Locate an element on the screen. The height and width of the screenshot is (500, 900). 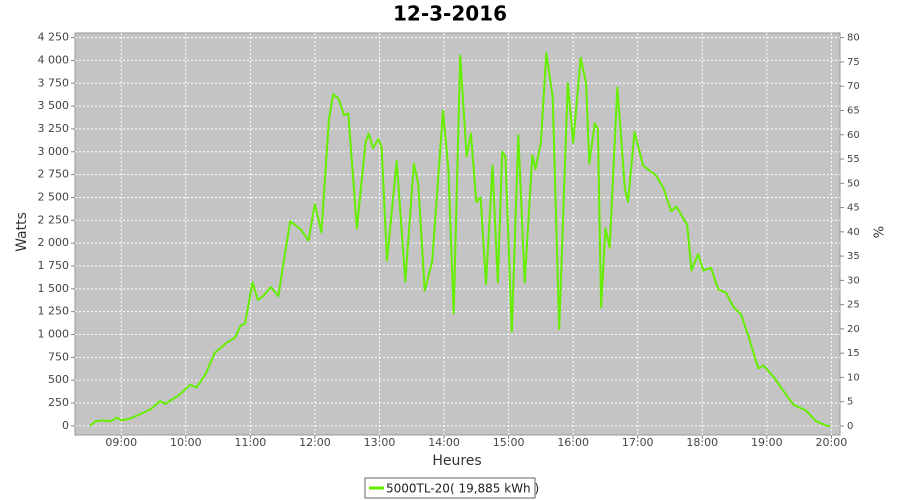
x-tick-label: 09:00 is located at coordinates (121, 442).